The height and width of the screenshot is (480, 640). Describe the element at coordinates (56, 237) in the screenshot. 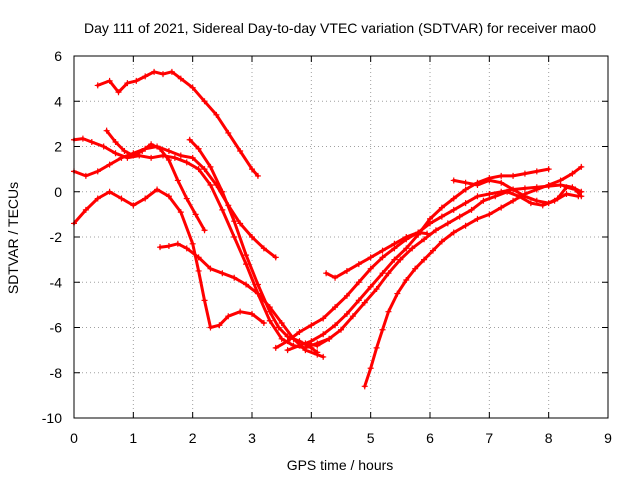

I see `y-tick-label: -2` at that location.